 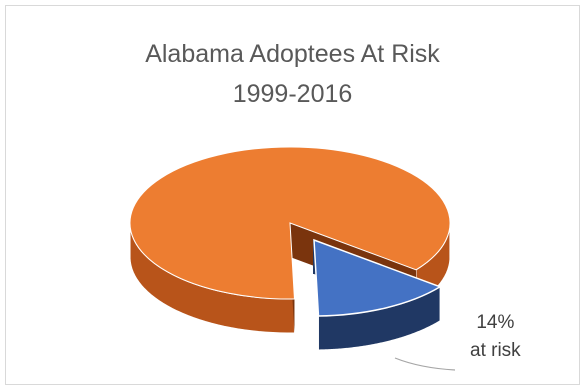 What do you see at coordinates (377, 277) in the screenshot?
I see `pie-slice-at-risk-top` at bounding box center [377, 277].